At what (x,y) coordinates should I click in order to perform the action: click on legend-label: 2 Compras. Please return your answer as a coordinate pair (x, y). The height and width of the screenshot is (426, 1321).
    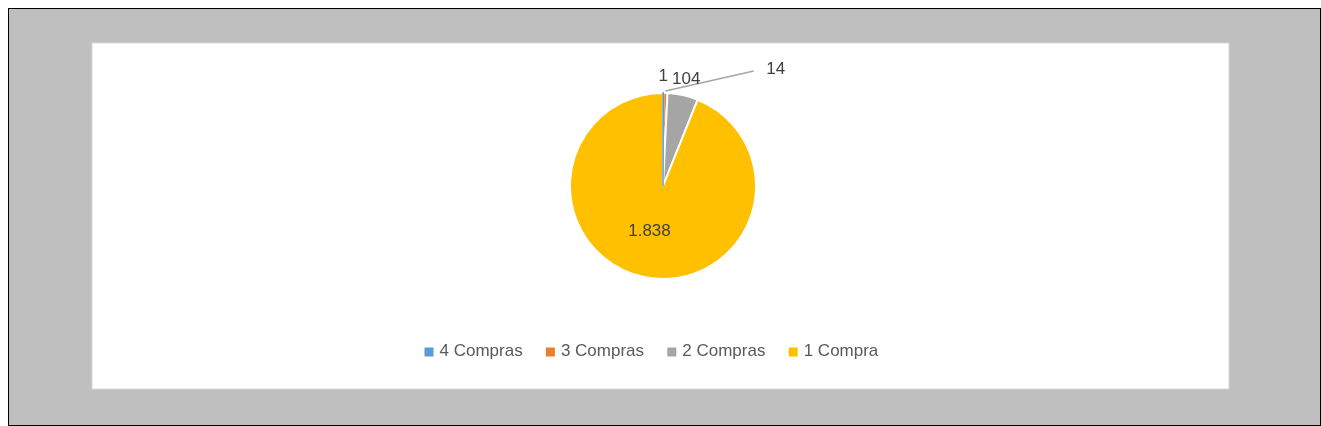
    Looking at the image, I should click on (724, 351).